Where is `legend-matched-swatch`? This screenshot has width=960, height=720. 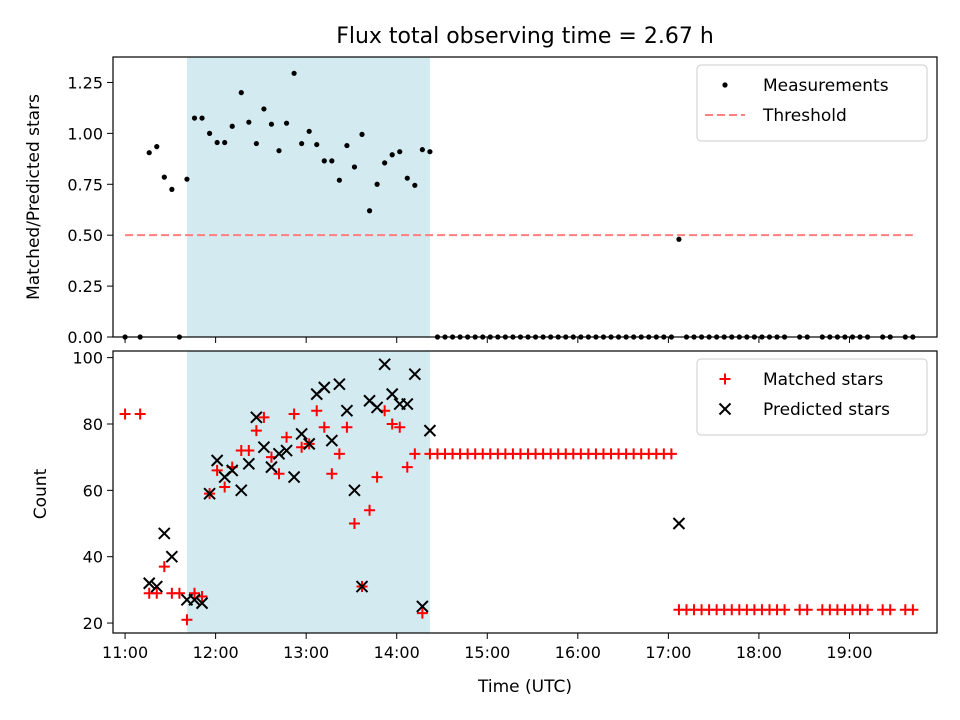
legend-matched-swatch is located at coordinates (725, 379).